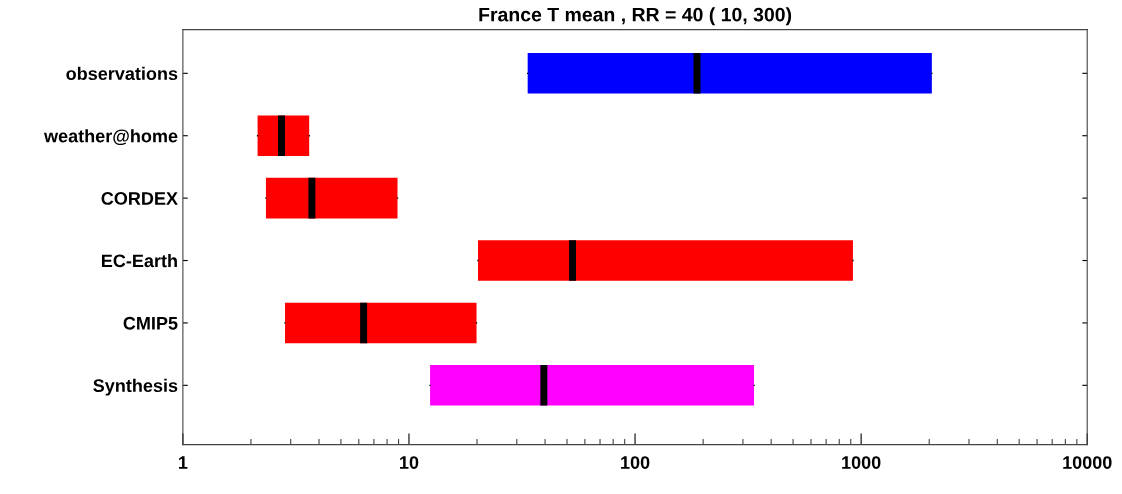  I want to click on y-tick-label: weather@home, so click(110, 137).